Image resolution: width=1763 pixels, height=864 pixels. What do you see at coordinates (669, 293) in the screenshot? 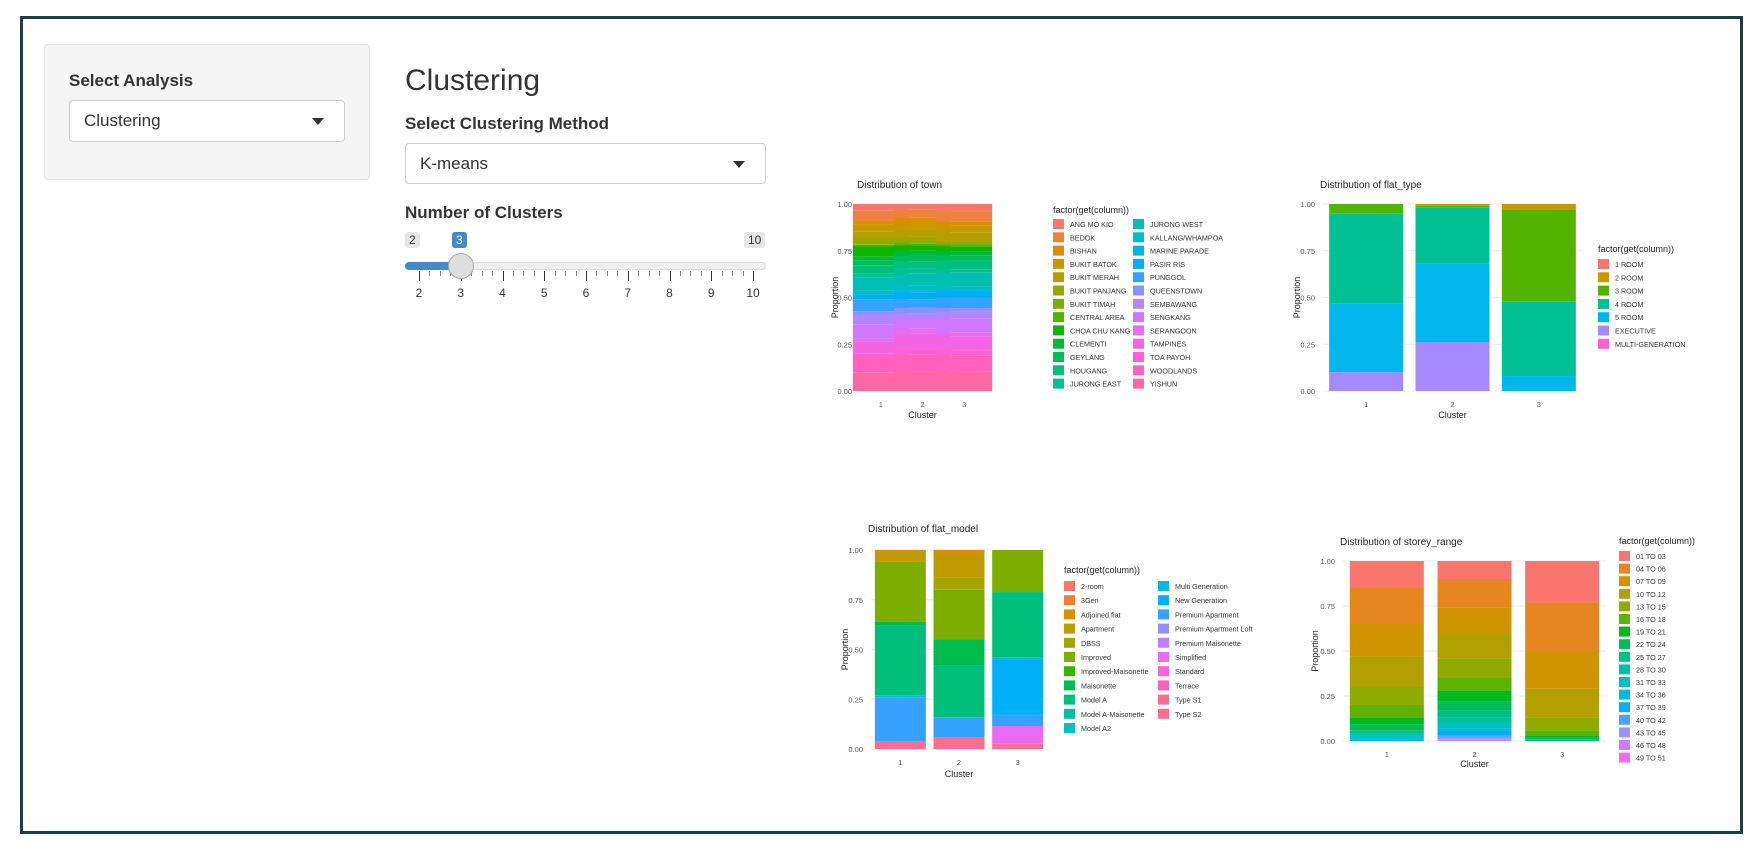
I see `slider-tick-label: 8` at bounding box center [669, 293].